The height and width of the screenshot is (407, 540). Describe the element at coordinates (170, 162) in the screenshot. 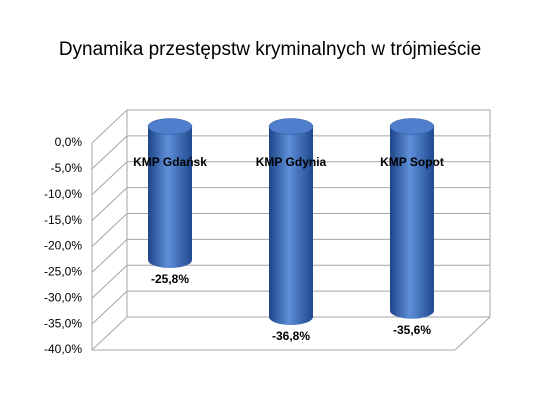

I see `category-label: KMP Gdańsk` at that location.